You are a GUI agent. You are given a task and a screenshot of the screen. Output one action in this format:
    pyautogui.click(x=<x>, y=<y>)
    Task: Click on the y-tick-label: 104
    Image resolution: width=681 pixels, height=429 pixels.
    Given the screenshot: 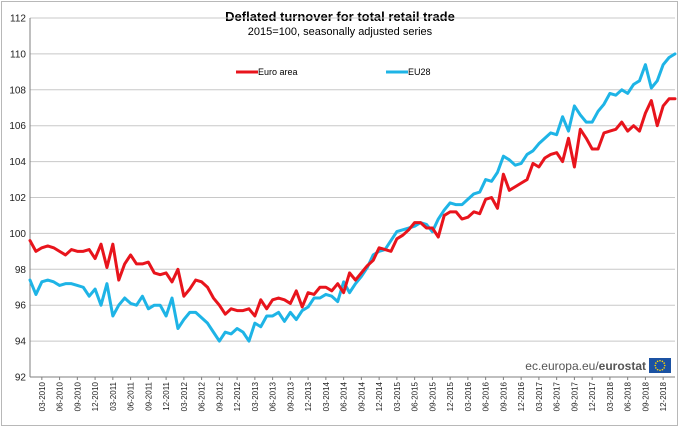 What is the action you would take?
    pyautogui.click(x=17, y=162)
    